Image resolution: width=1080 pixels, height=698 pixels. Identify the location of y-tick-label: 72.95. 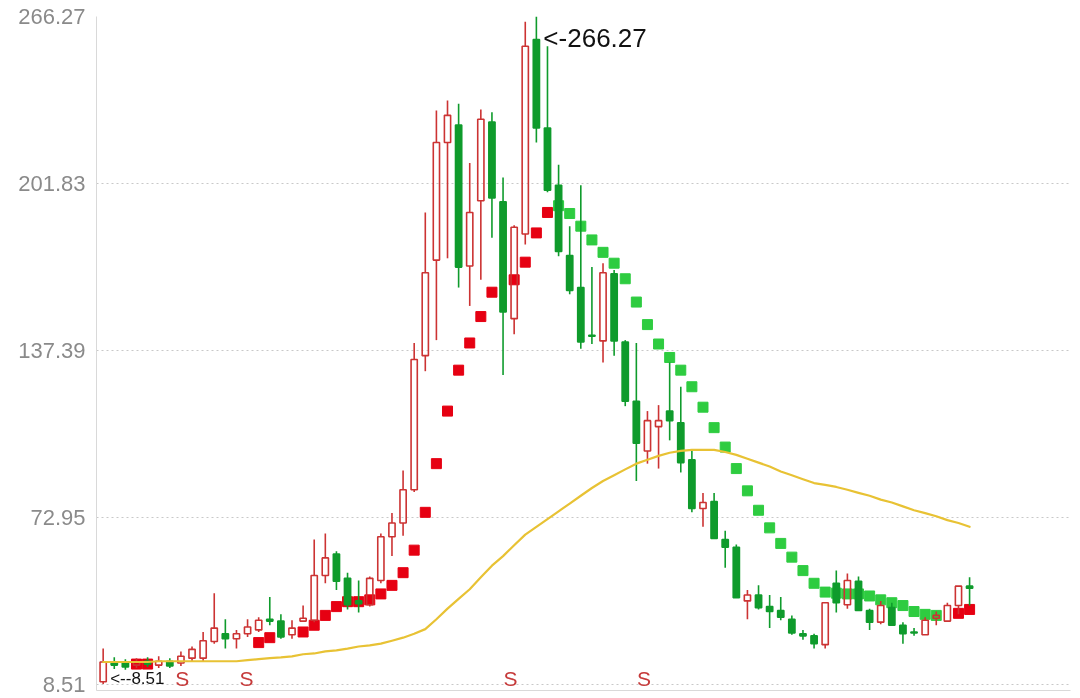
(58, 517).